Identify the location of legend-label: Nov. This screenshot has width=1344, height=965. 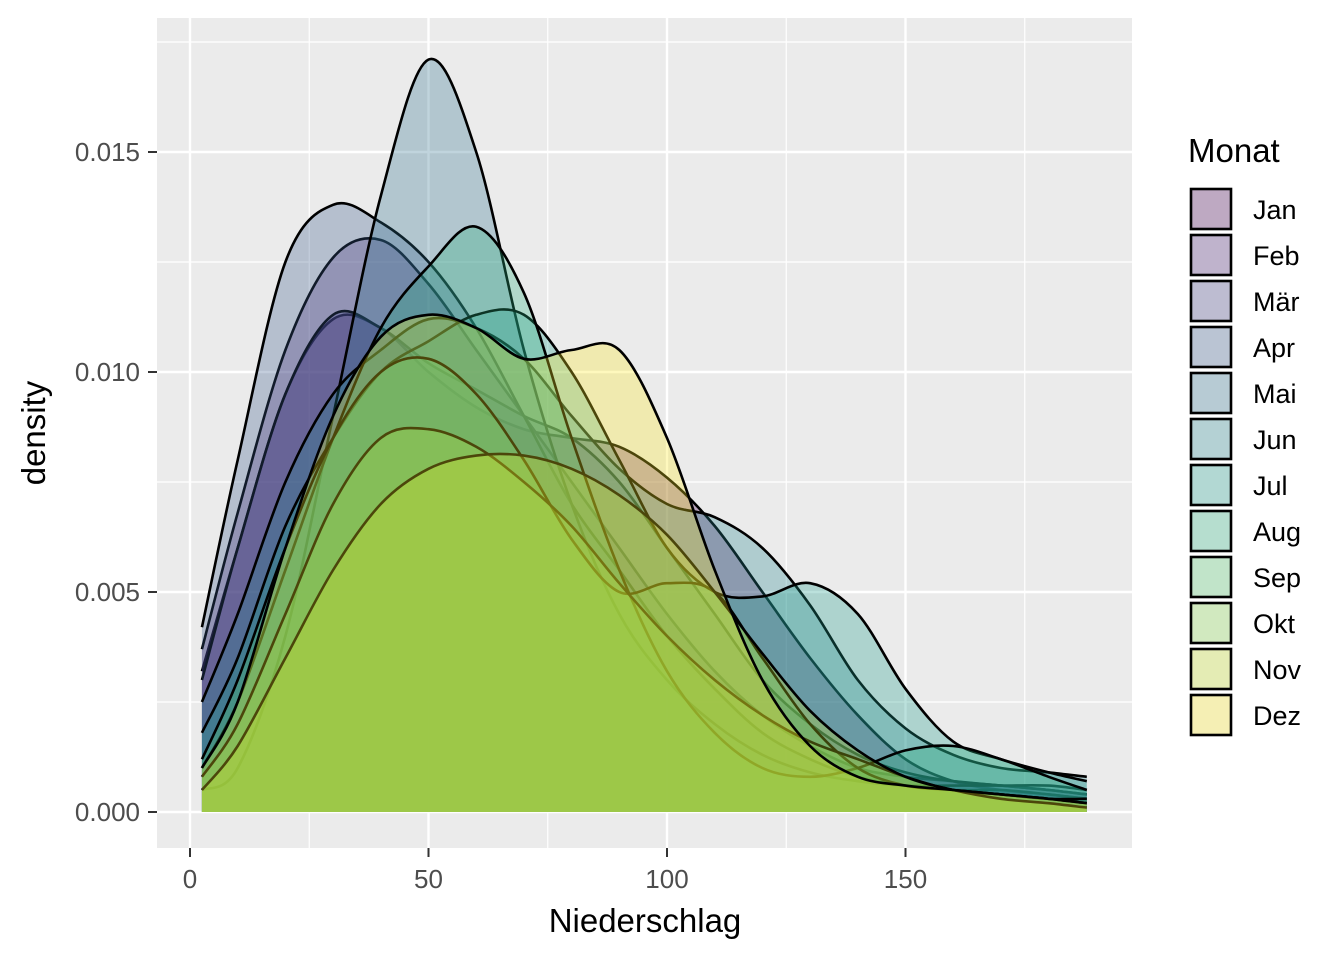
(1277, 670).